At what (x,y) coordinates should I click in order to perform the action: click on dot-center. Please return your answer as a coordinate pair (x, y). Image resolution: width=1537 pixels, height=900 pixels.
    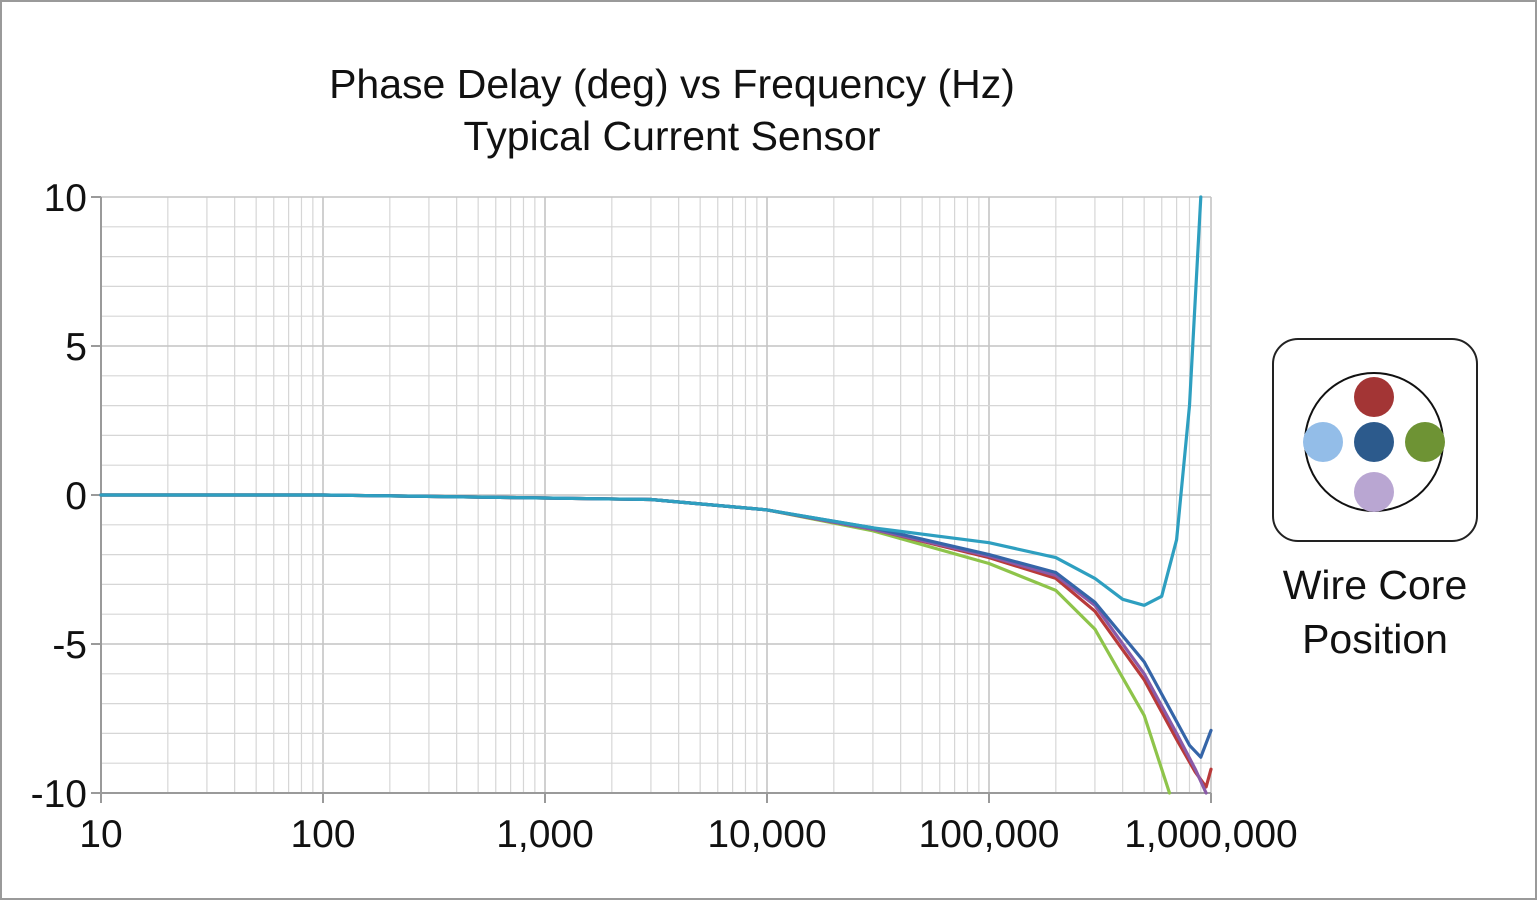
    Looking at the image, I should click on (1374, 442).